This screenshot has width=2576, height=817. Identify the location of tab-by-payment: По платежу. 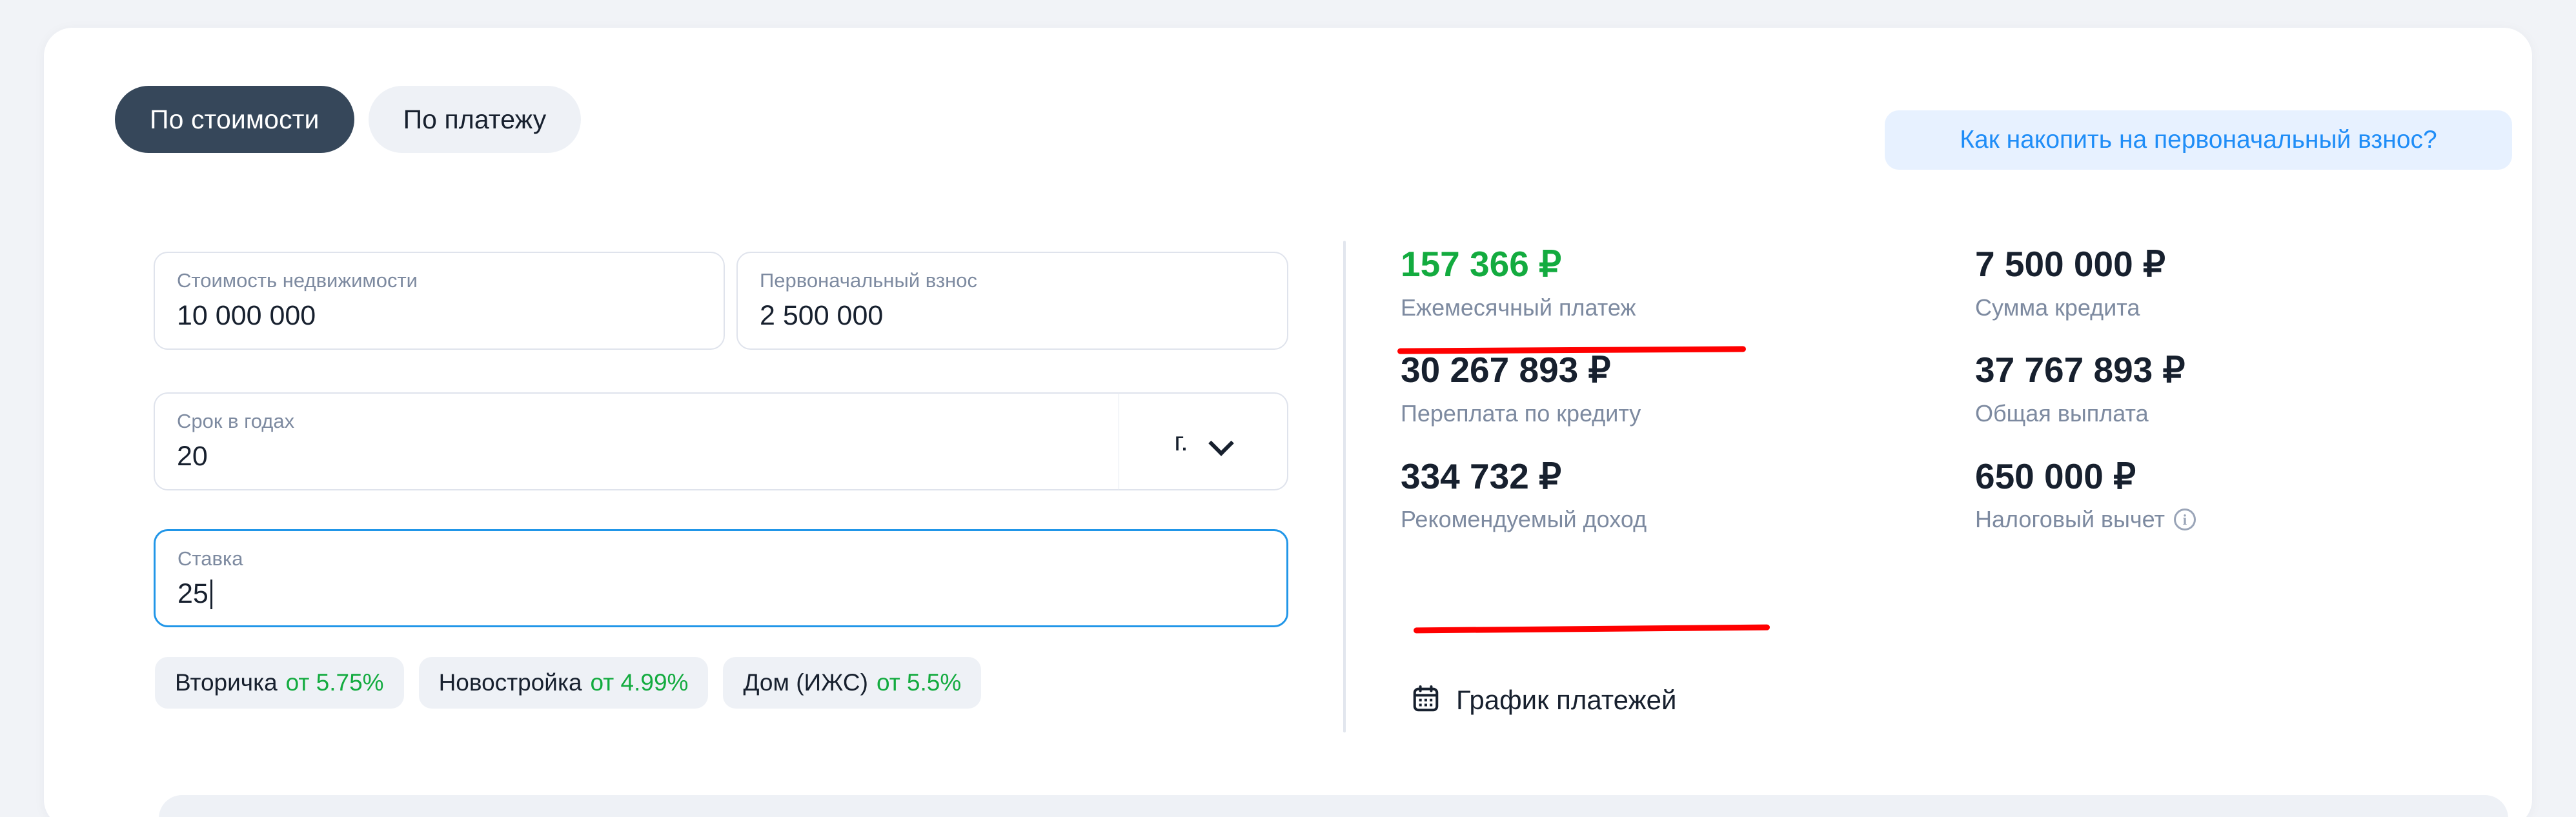
(475, 119).